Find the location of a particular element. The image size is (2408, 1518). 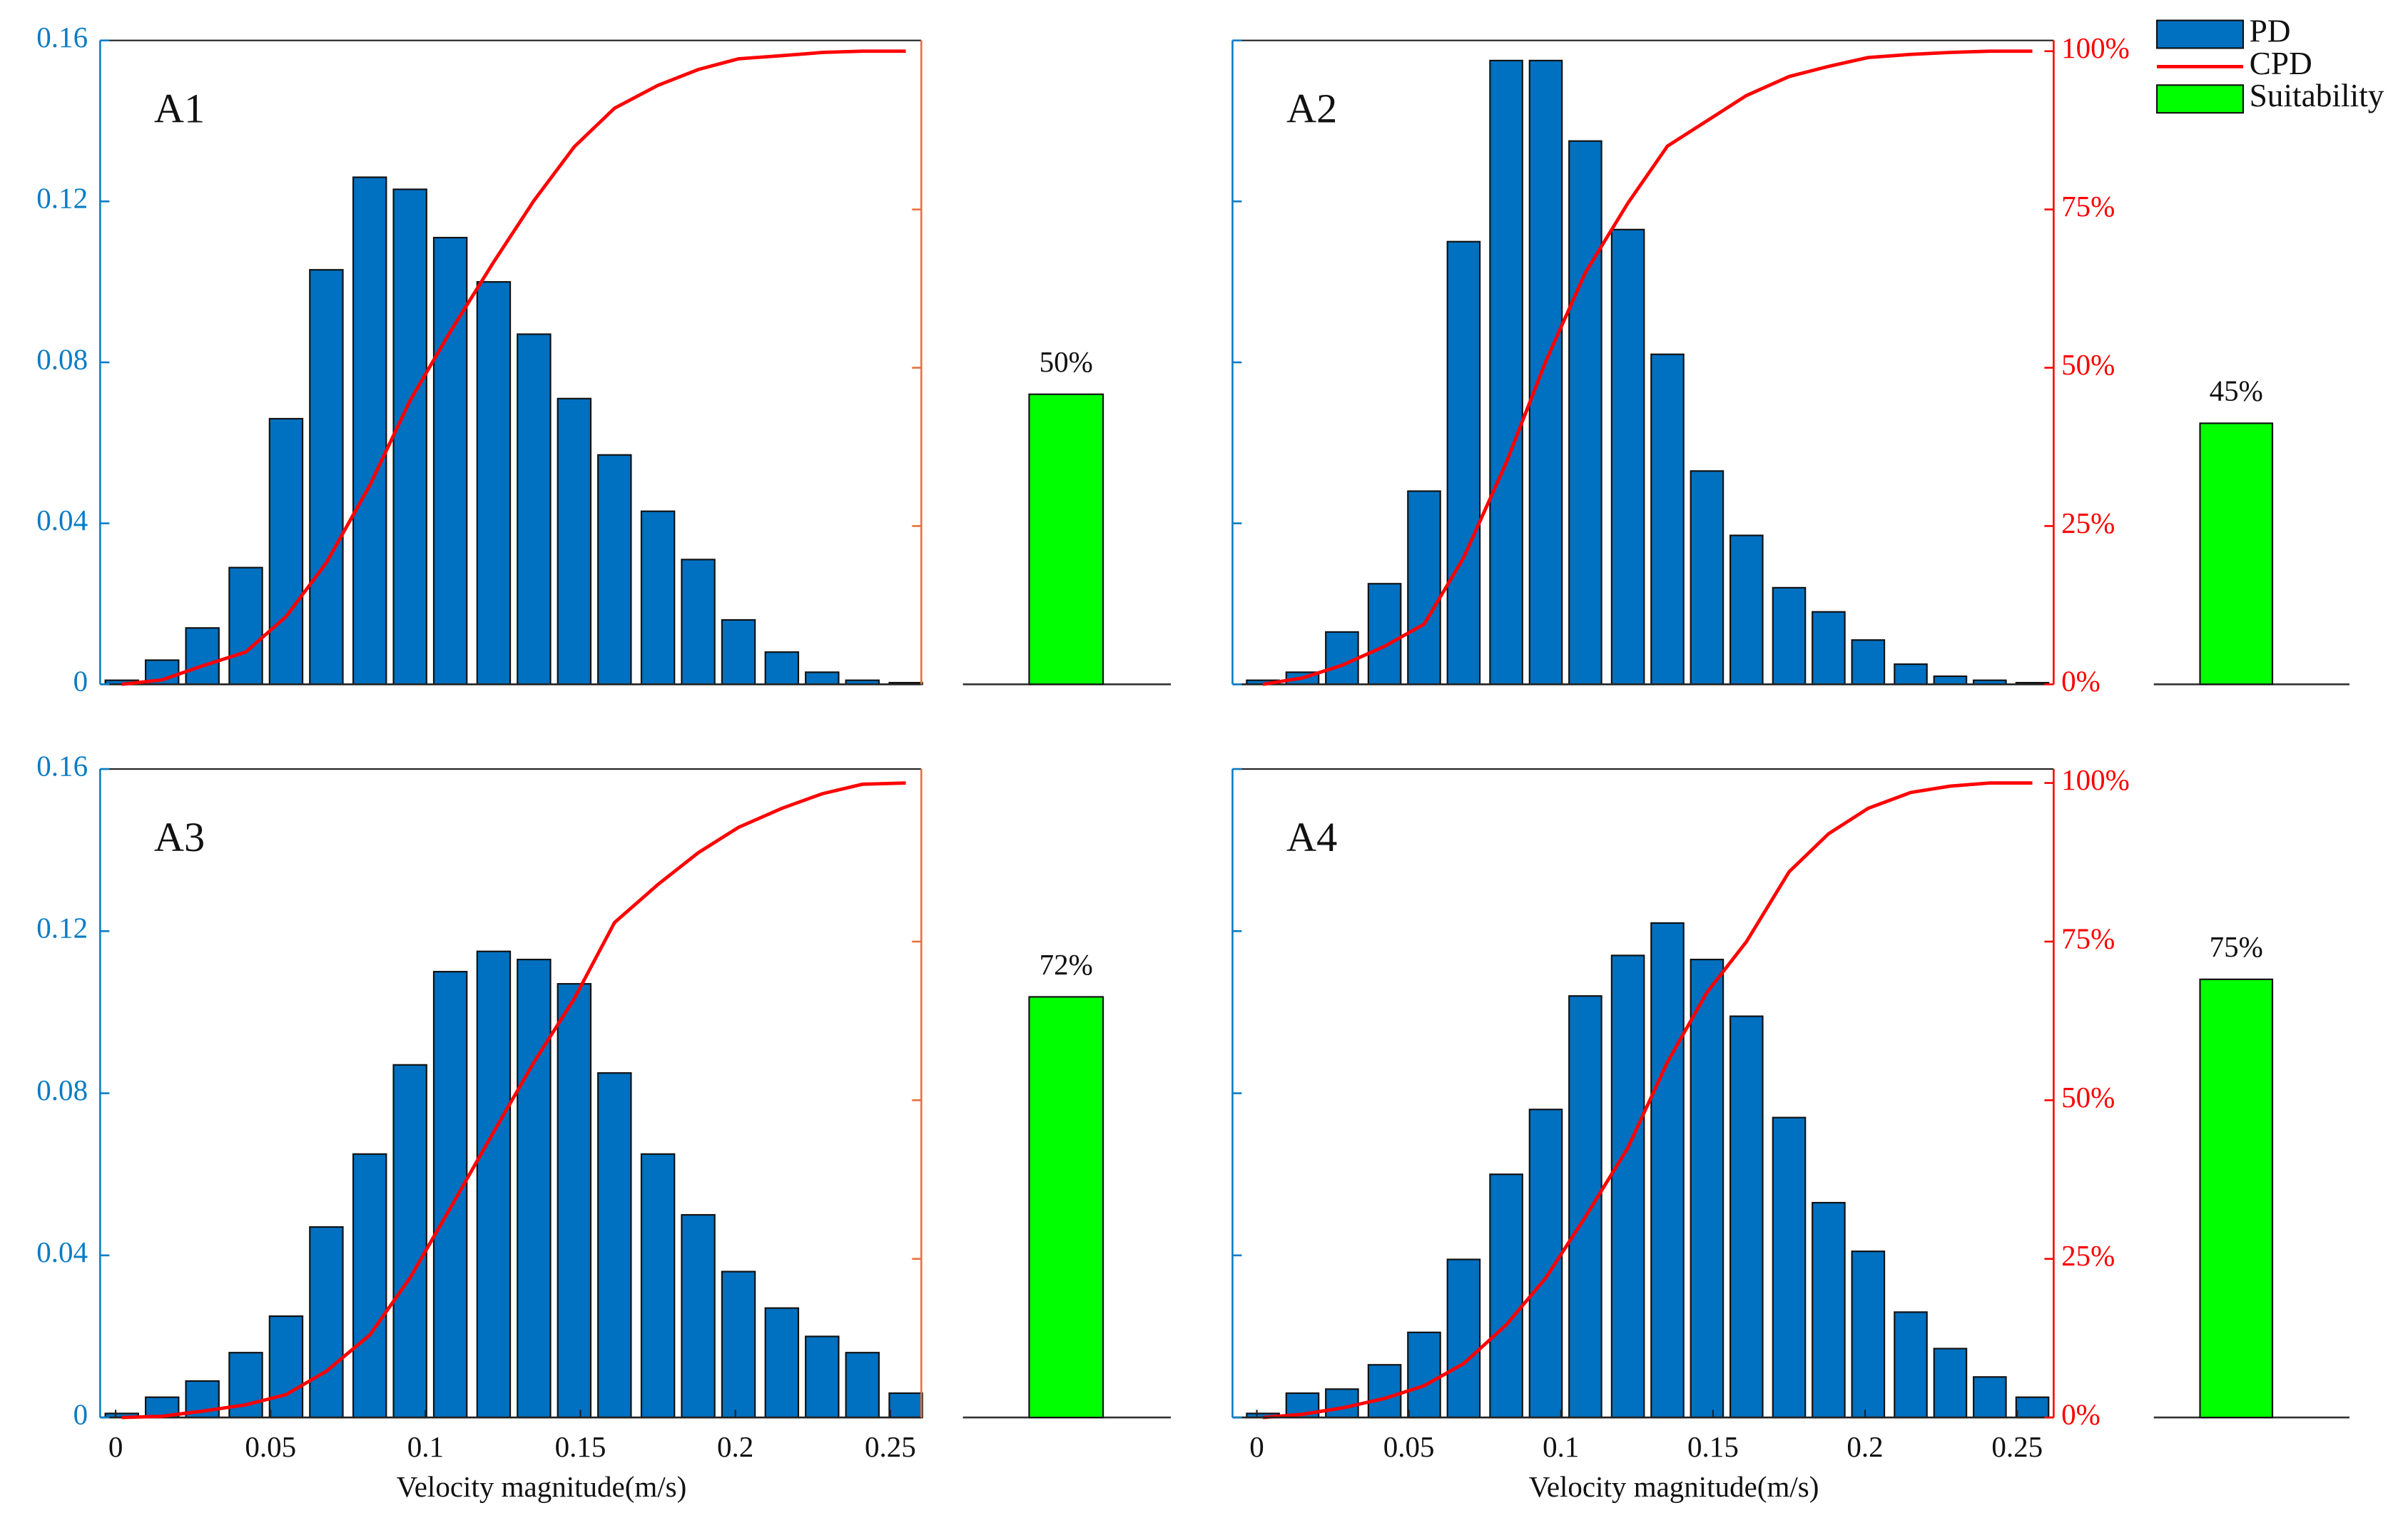

suitability-label: 75% is located at coordinates (2236, 946).